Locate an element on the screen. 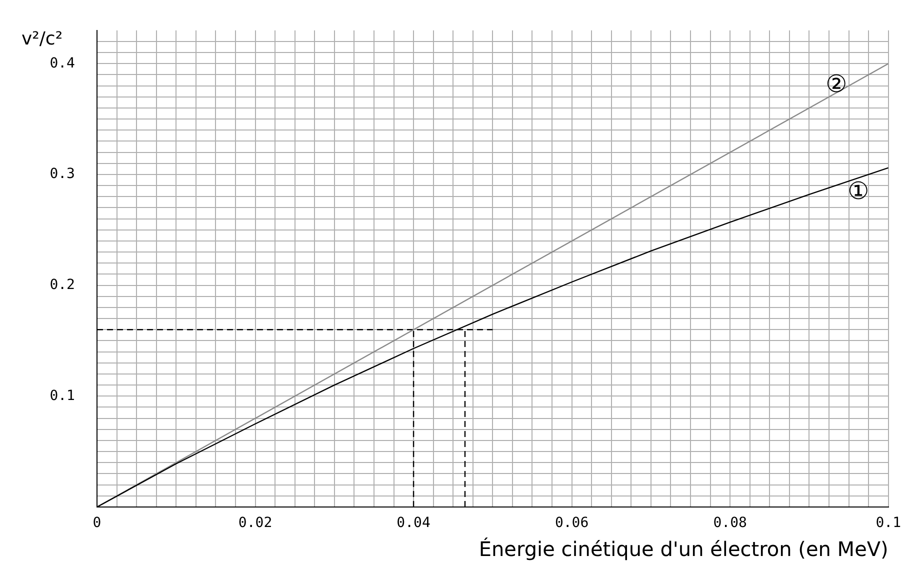  y-axis-title: v²/c² is located at coordinates (42, 39).